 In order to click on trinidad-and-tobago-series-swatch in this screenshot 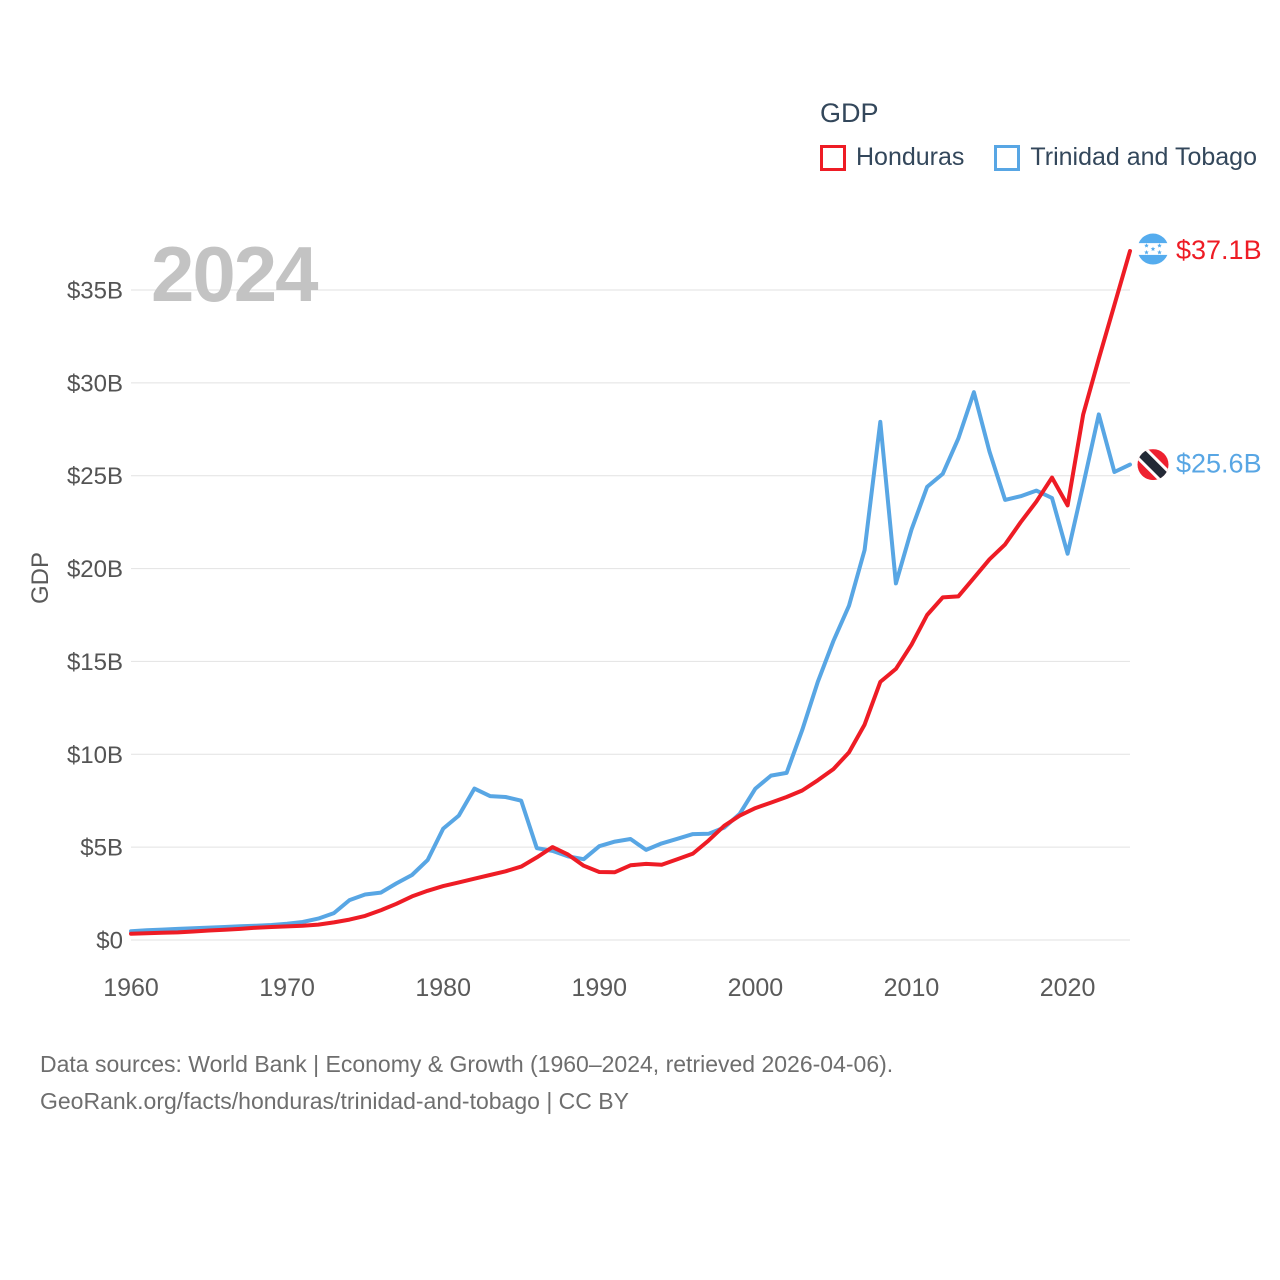, I will do `click(1007, 157)`.